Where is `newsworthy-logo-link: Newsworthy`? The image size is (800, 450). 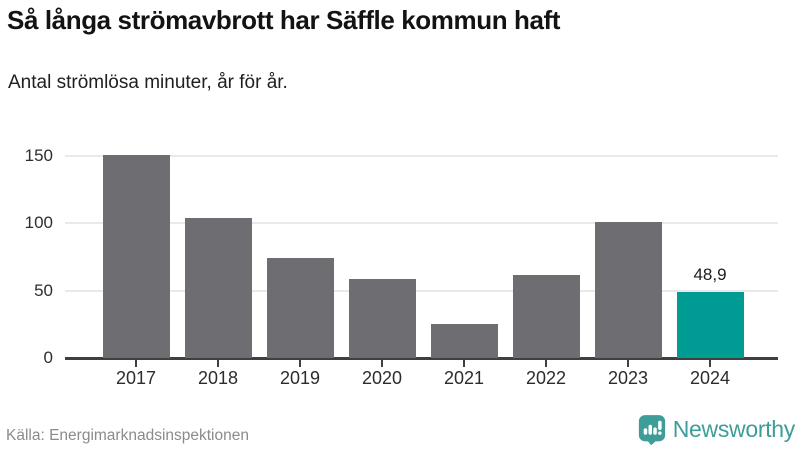
newsworthy-logo-link: Newsworthy is located at coordinates (716, 429).